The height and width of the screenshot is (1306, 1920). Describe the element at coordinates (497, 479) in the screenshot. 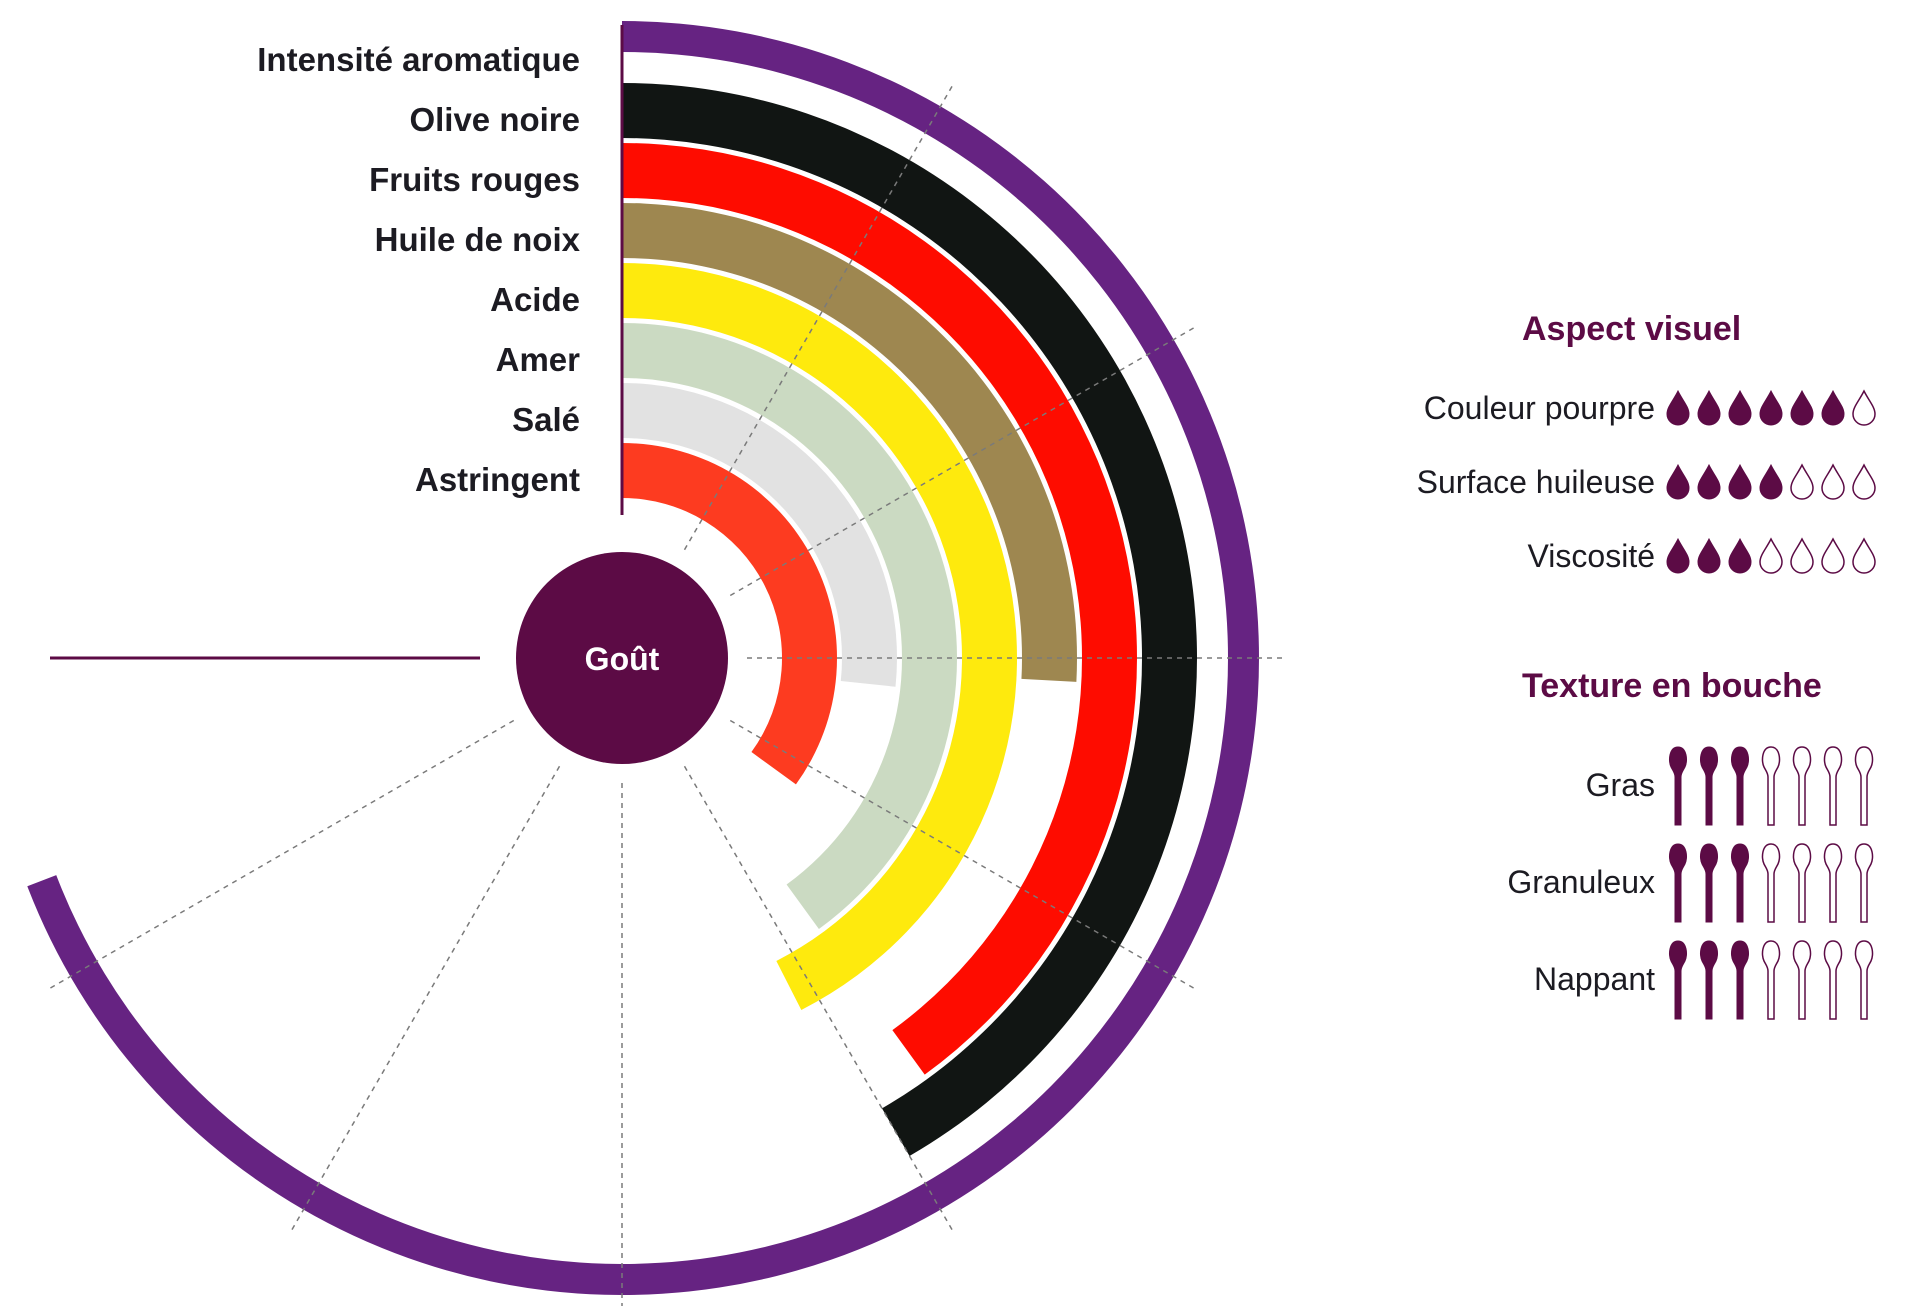

I see `label-astringent: Astringent` at that location.